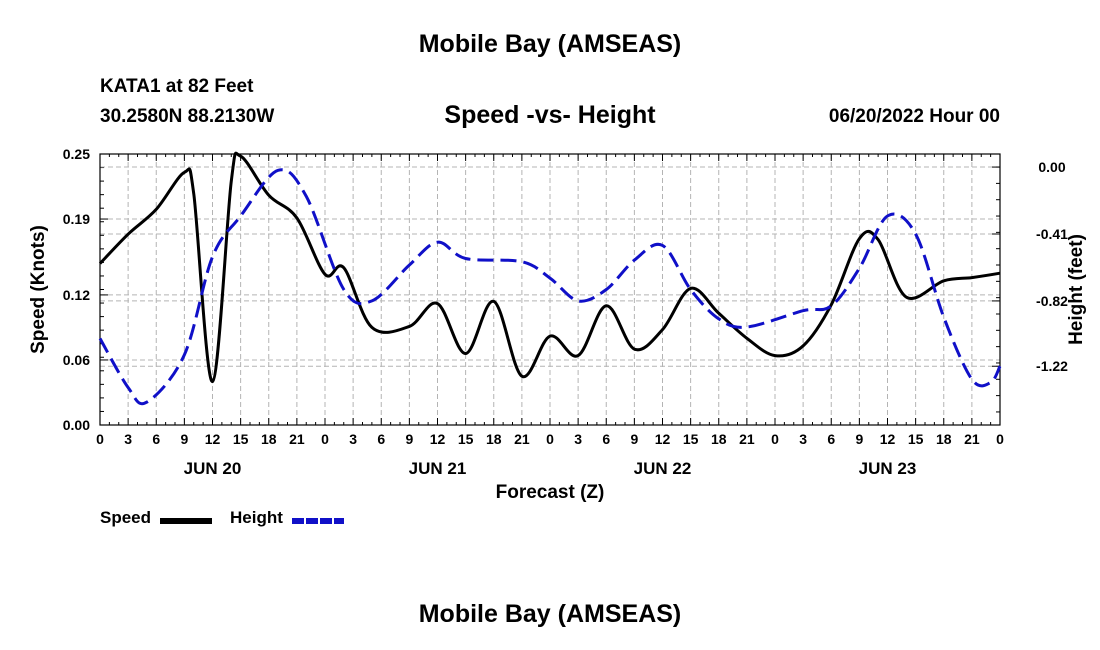 The height and width of the screenshot is (650, 1100). Describe the element at coordinates (76, 219) in the screenshot. I see `y-left-tick-label: 0.19` at that location.